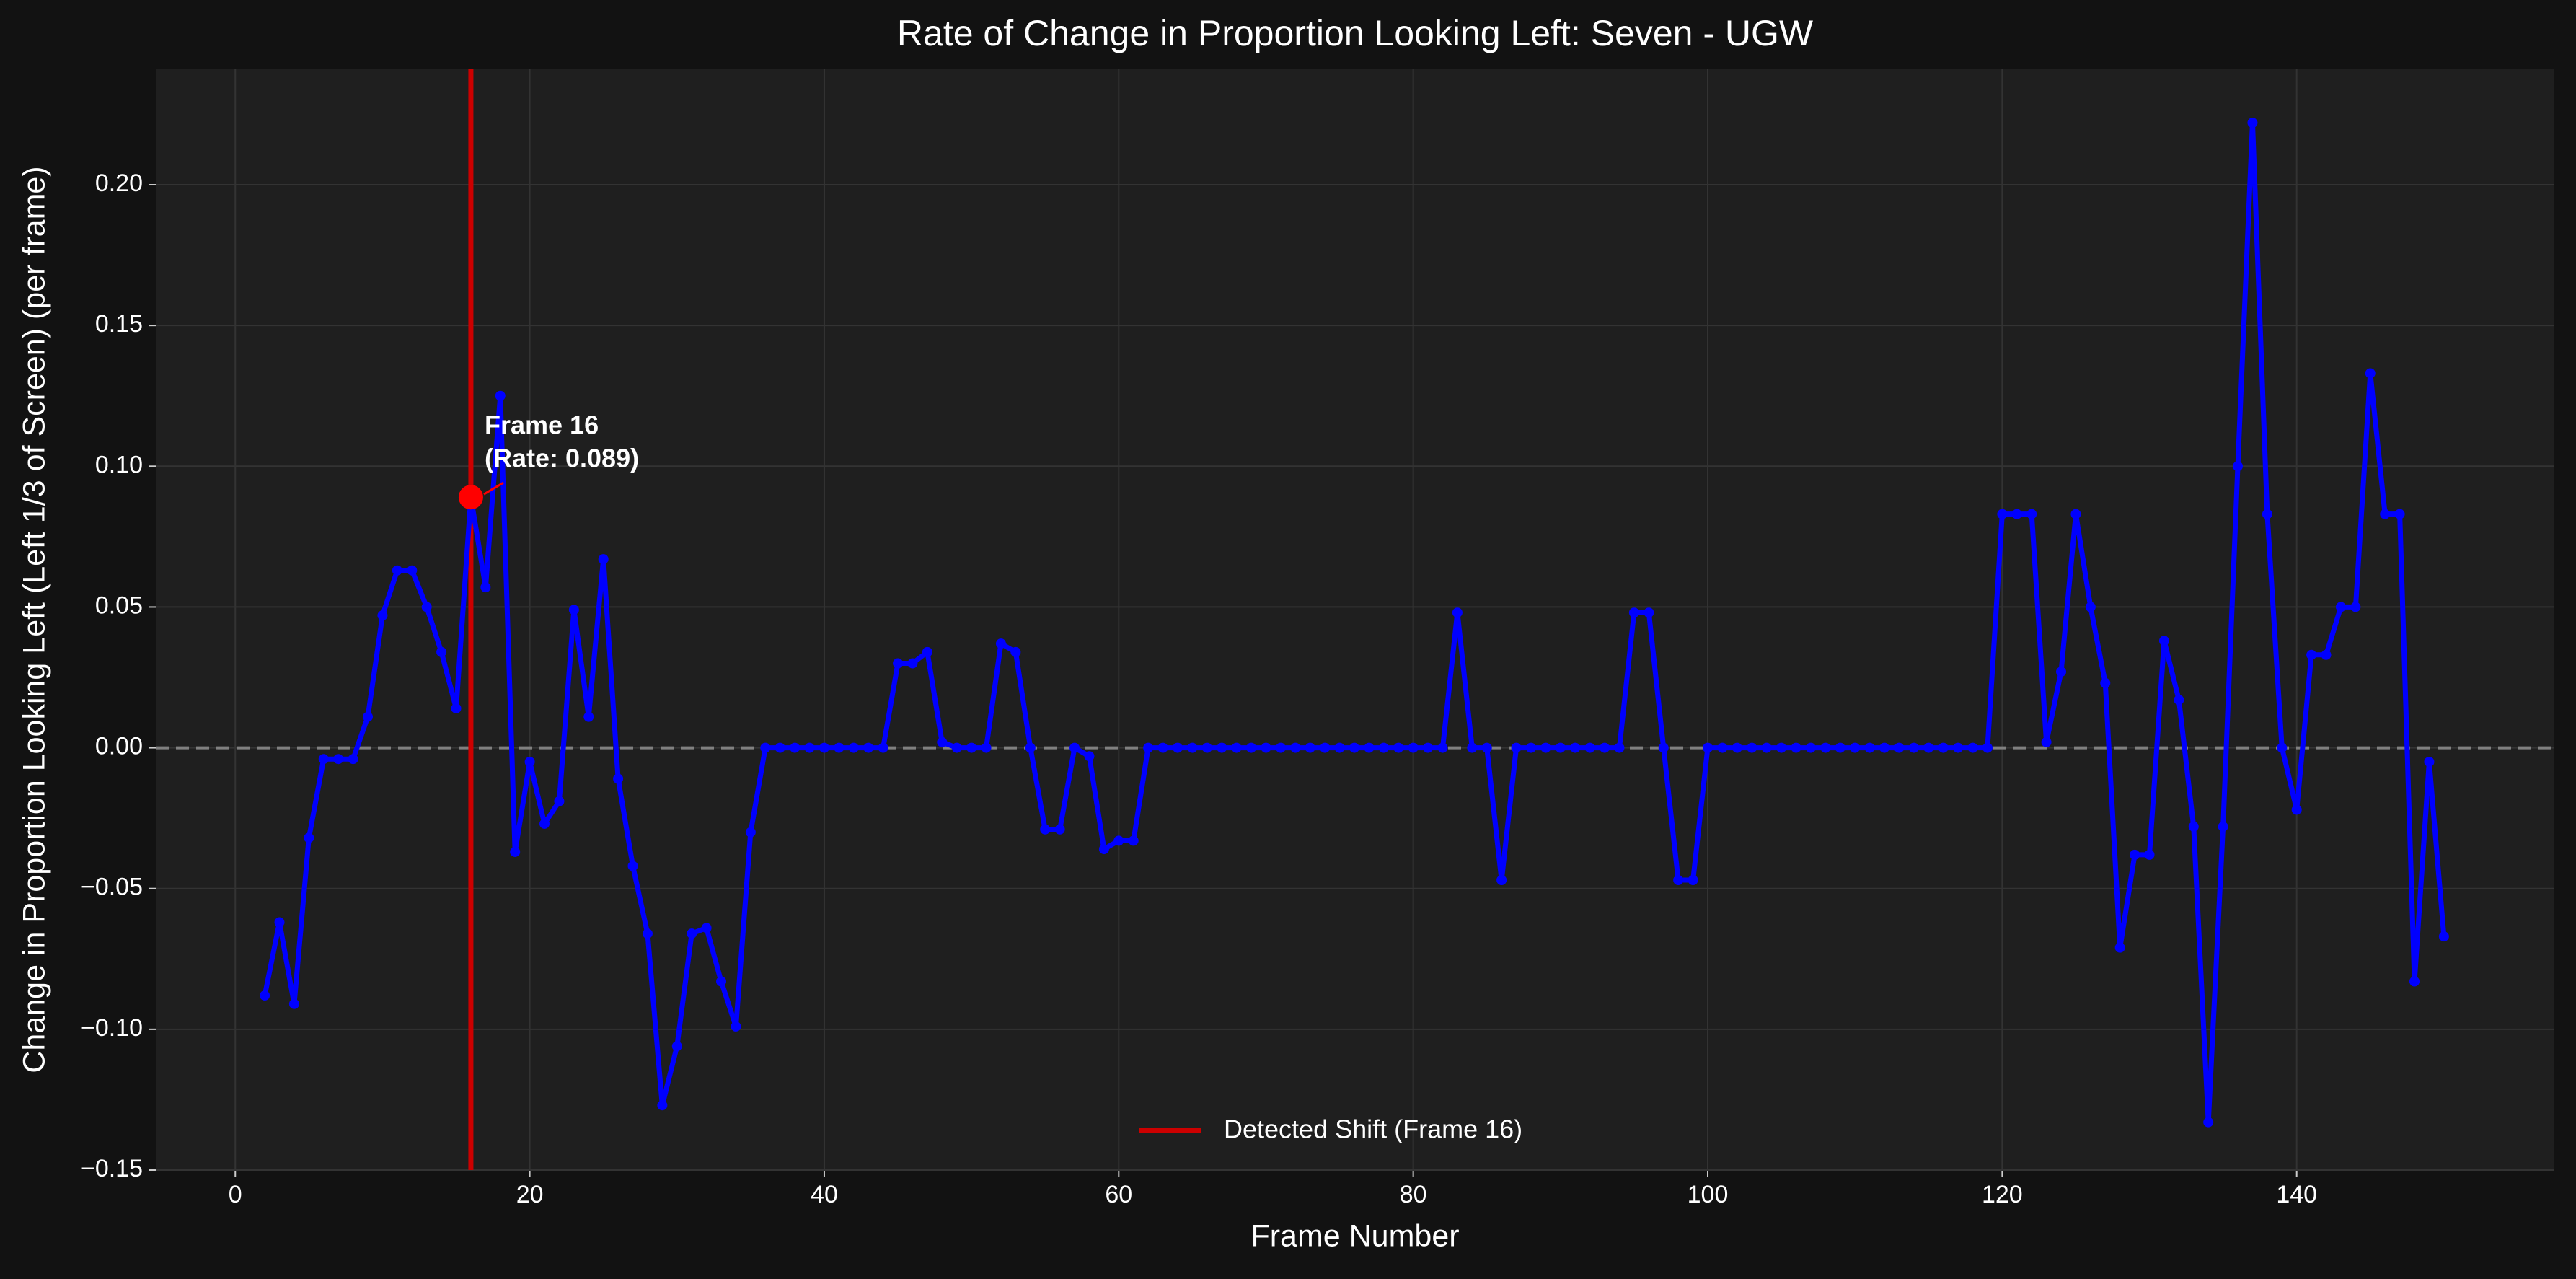 The image size is (2576, 1279). Describe the element at coordinates (119, 465) in the screenshot. I see `y-tick-label: 0.10` at that location.